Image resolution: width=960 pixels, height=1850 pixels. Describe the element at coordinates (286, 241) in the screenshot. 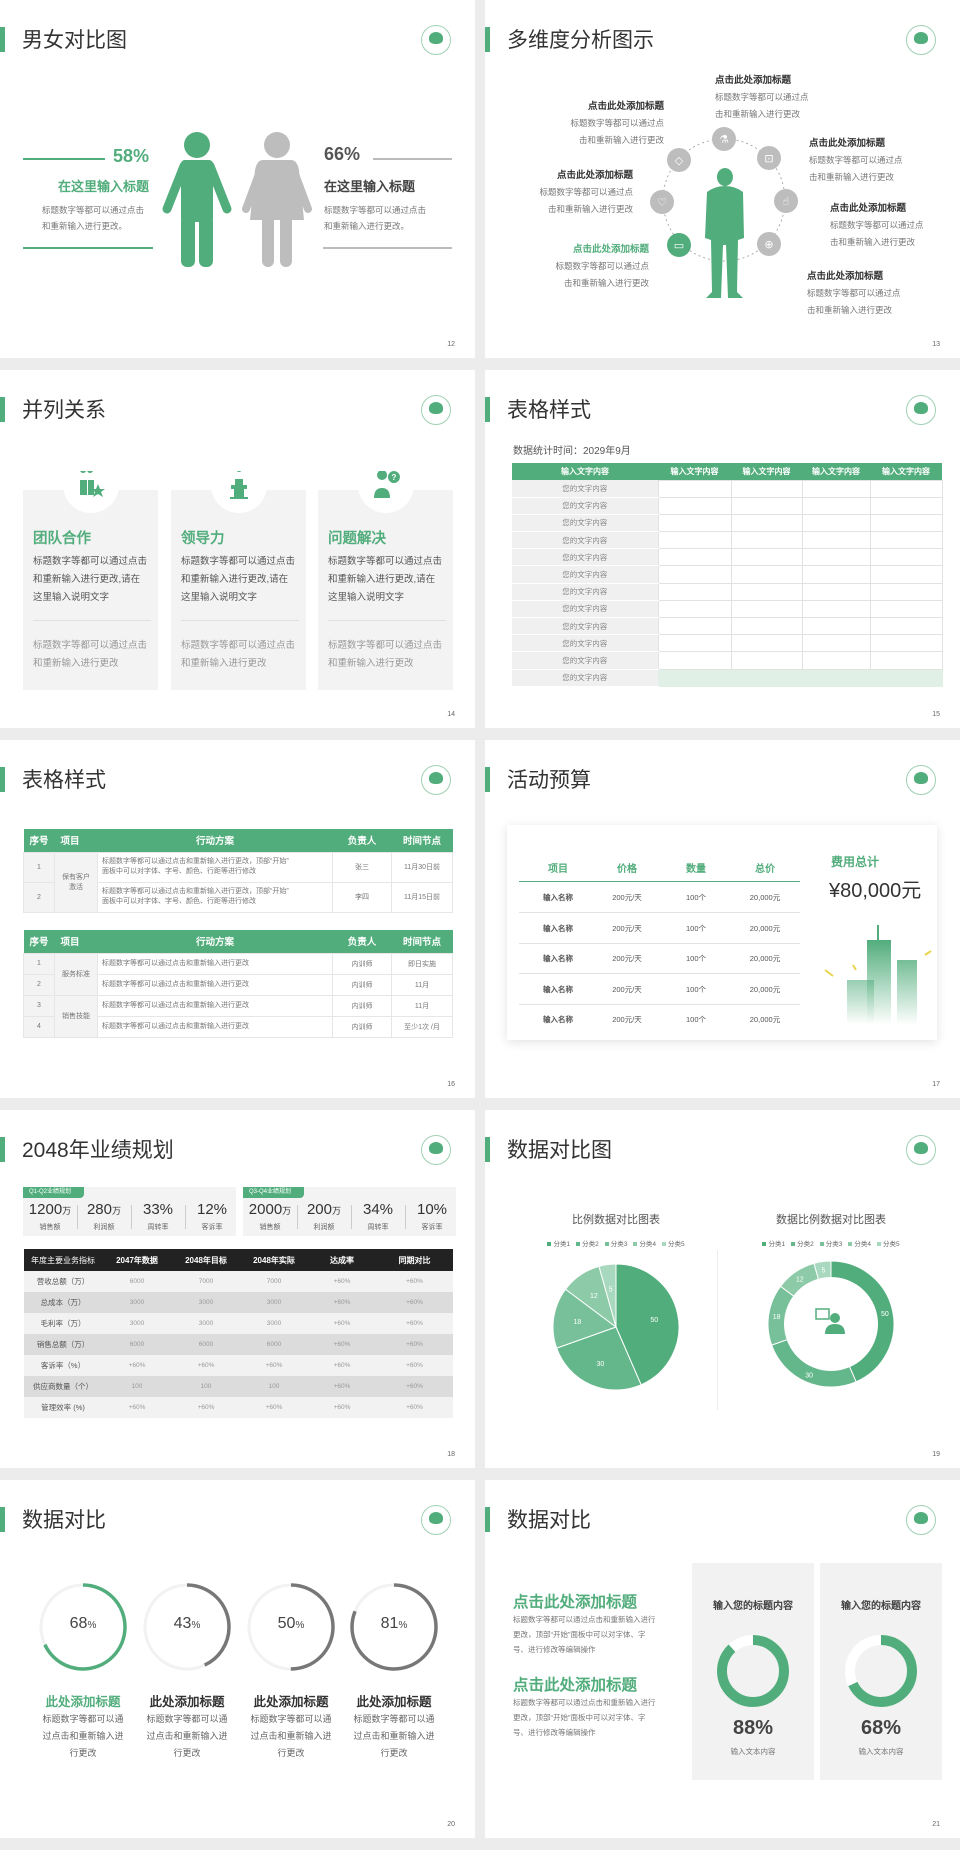

I see `female-leg` at that location.